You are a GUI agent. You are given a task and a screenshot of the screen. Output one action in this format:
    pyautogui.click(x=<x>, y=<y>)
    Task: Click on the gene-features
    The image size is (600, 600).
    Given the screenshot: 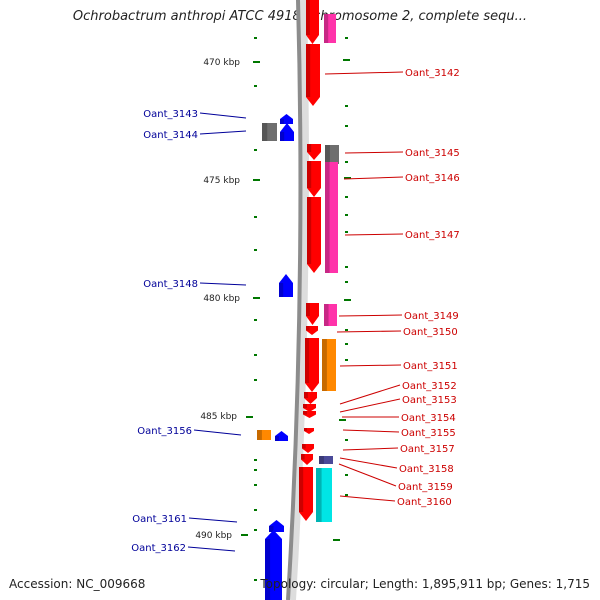 What is the action you would take?
    pyautogui.click(x=298, y=300)
    